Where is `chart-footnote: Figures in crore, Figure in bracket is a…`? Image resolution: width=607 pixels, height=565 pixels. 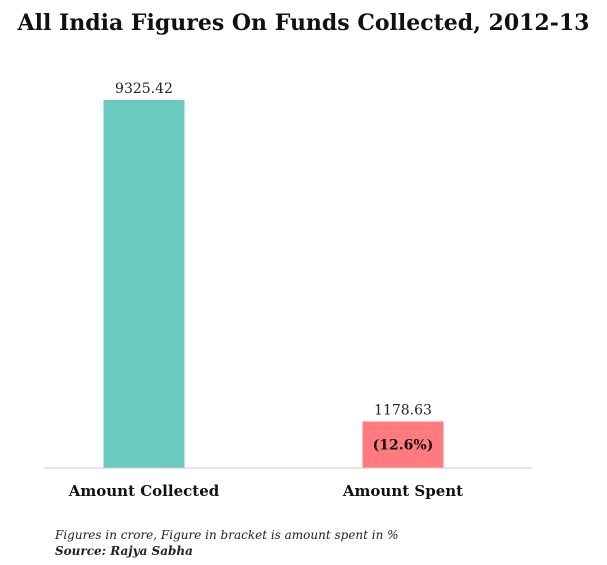
chart-footnote: Figures in crore, Figure in bracket is a… is located at coordinates (227, 543).